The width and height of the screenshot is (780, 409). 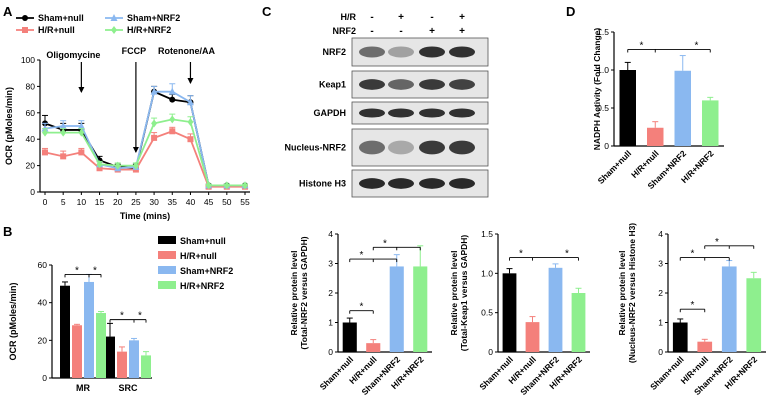 What do you see at coordinates (606, 146) in the screenshot?
I see `chart-d-y-tick-label: 0` at bounding box center [606, 146].